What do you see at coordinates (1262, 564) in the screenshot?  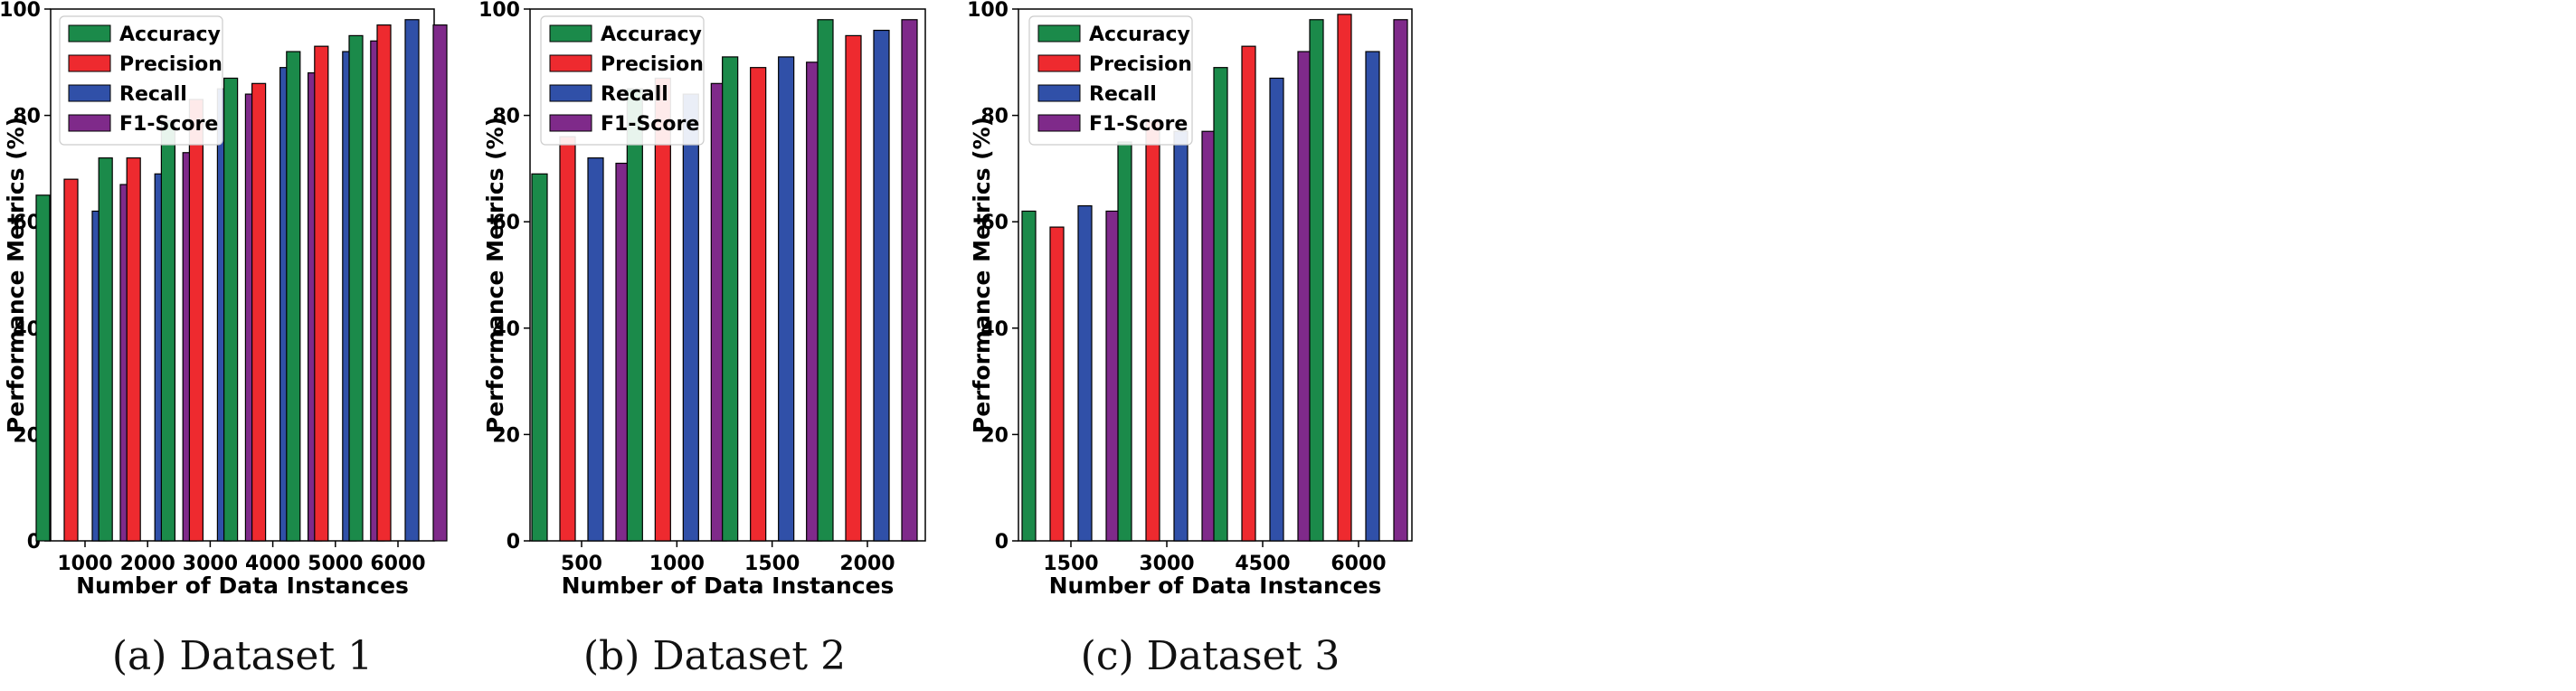 I see `x-tick-label: 4500` at bounding box center [1262, 564].